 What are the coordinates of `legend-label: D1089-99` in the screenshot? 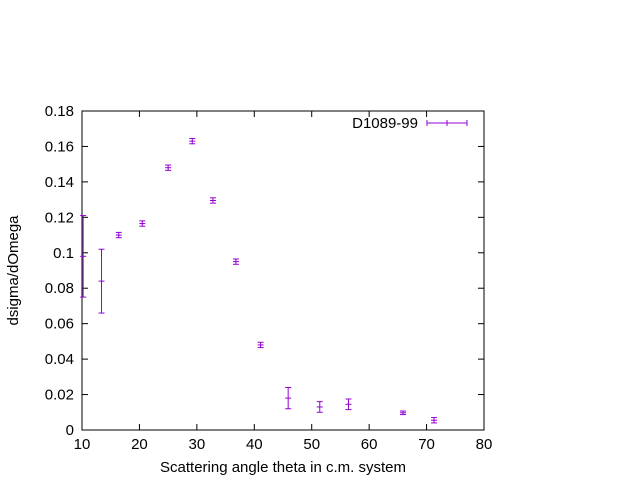 It's located at (385, 123).